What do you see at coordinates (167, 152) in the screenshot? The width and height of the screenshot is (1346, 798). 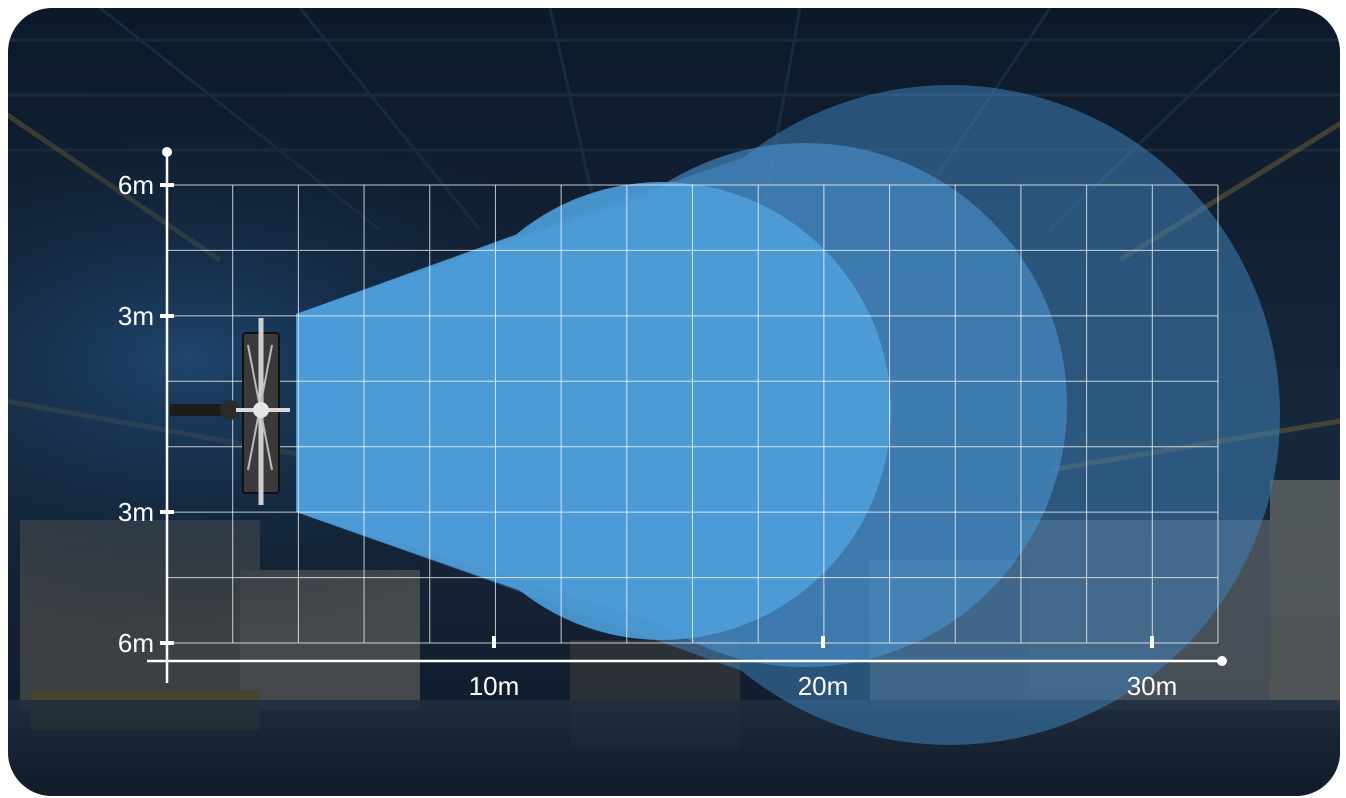 I see `y-axis-end-dot` at bounding box center [167, 152].